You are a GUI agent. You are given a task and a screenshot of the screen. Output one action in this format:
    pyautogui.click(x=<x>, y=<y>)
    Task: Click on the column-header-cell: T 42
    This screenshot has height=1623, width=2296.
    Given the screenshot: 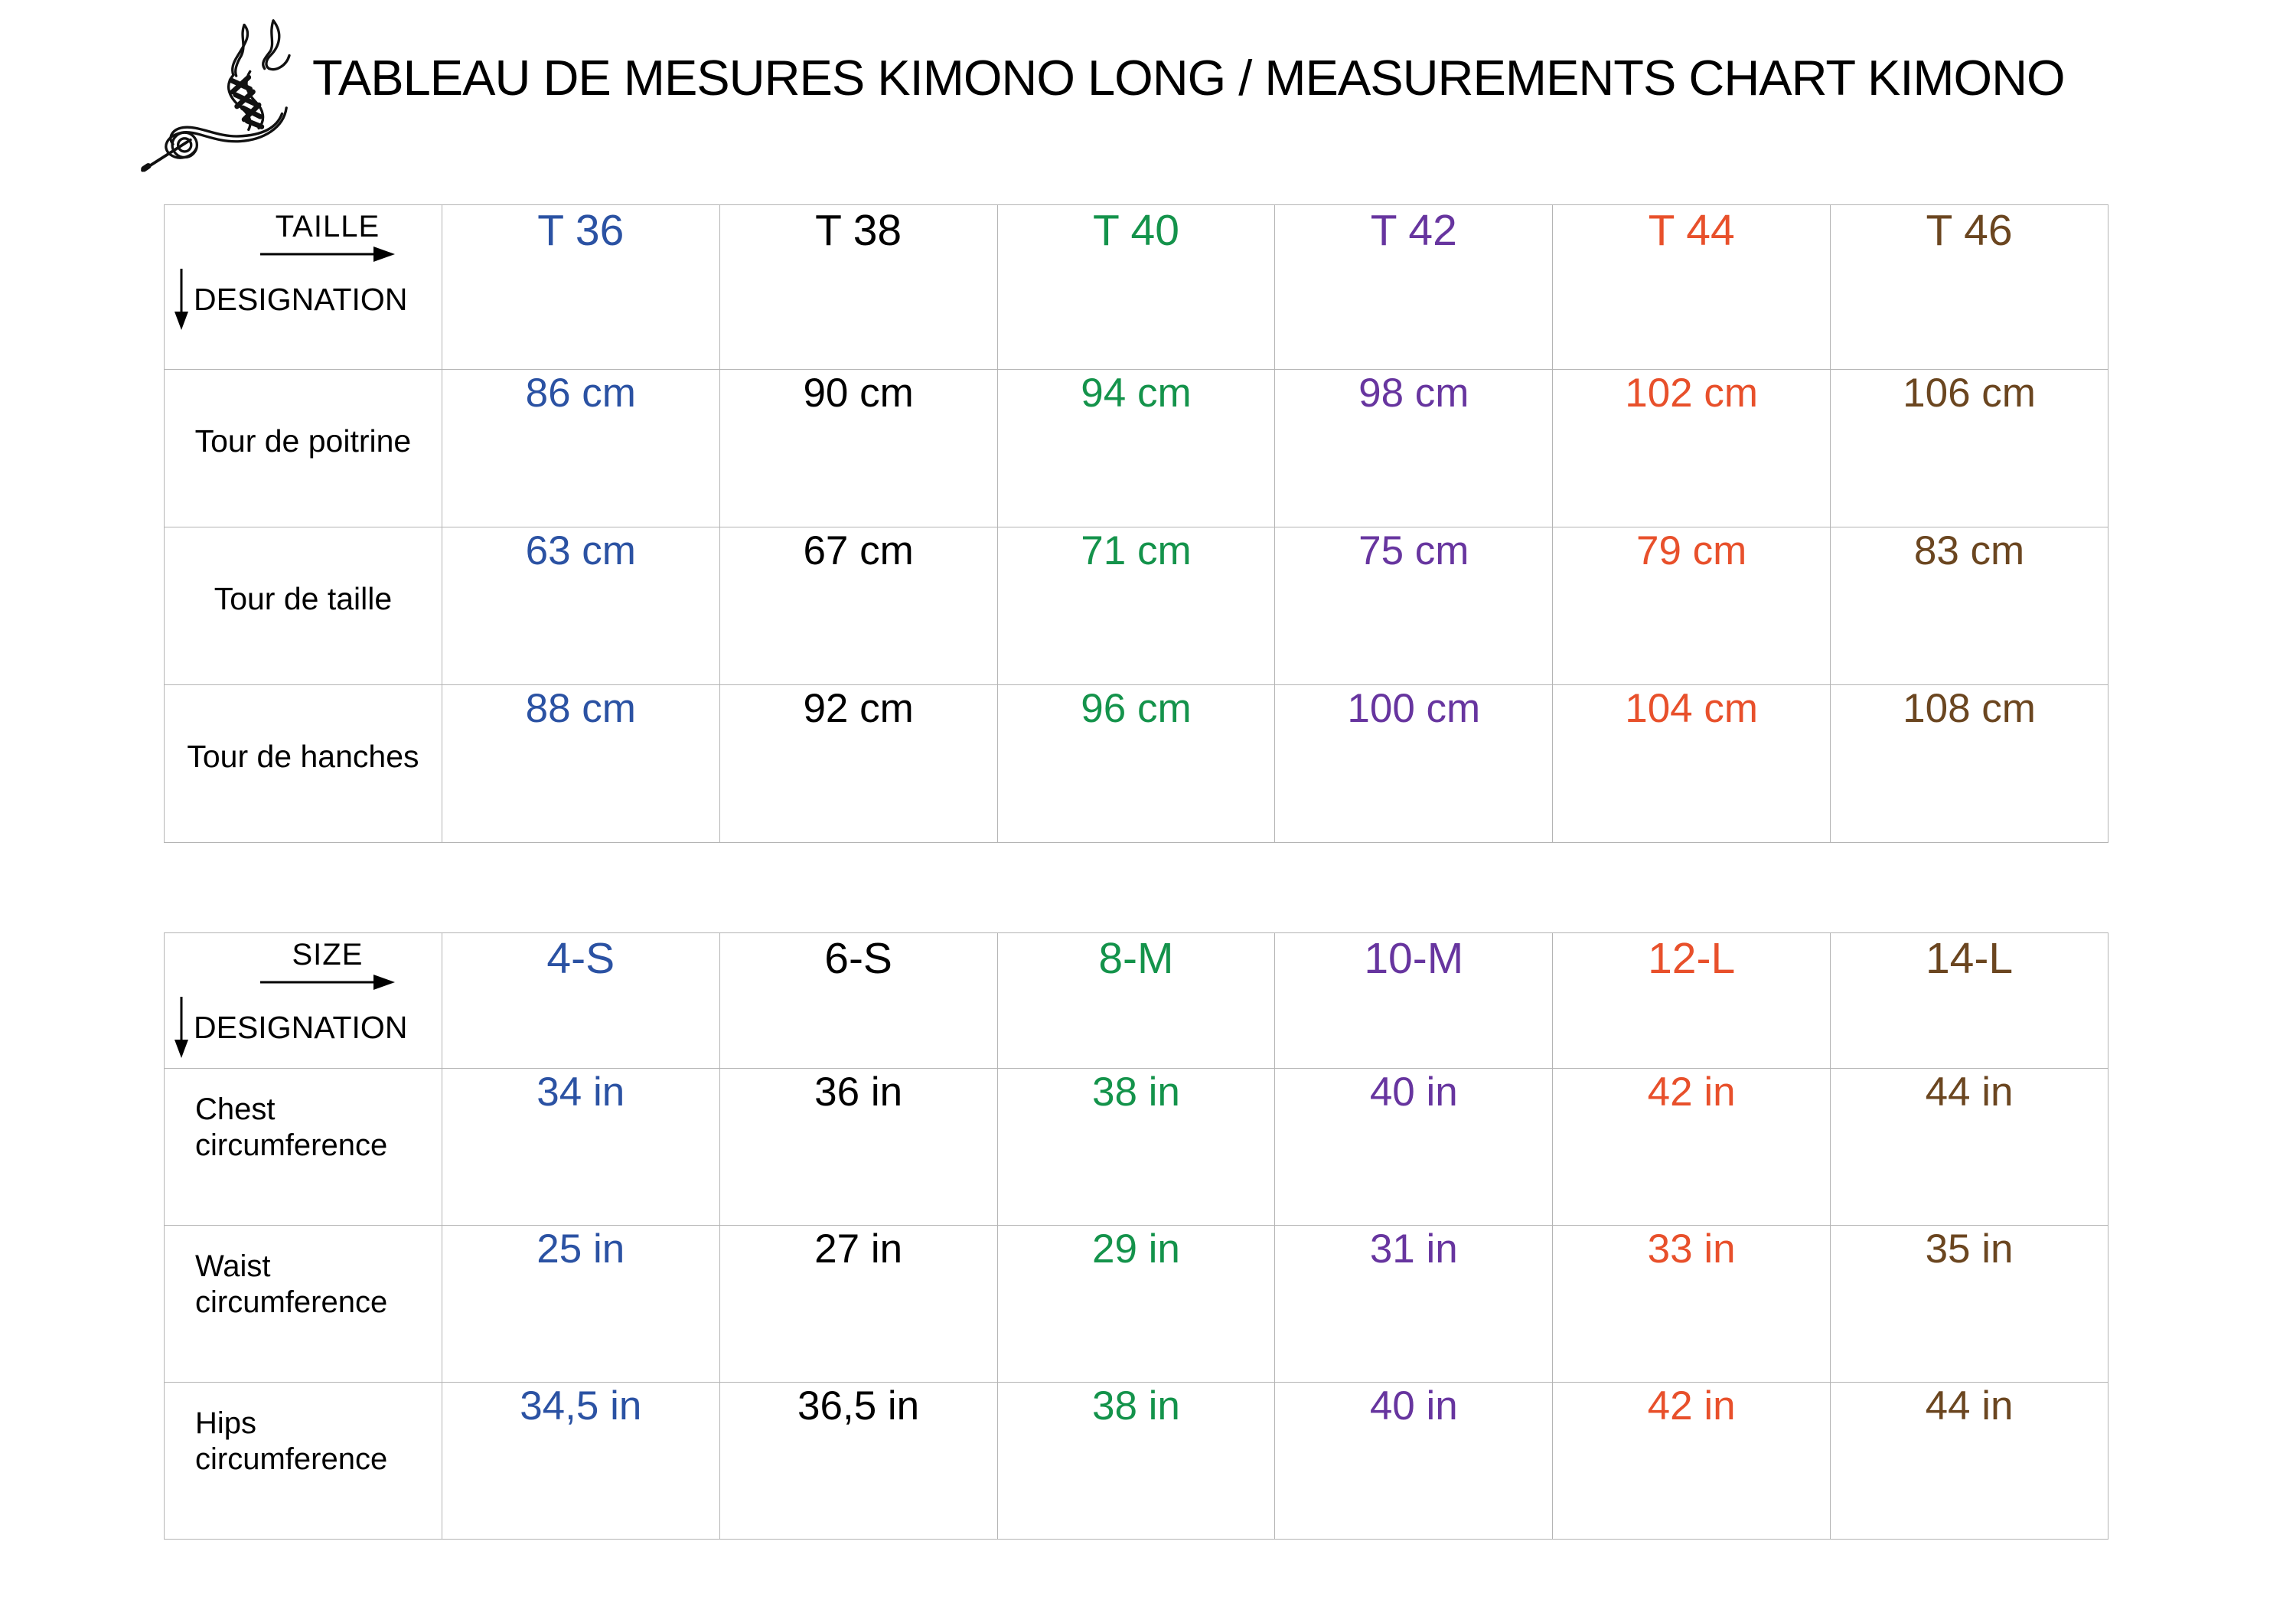 What is the action you would take?
    pyautogui.click(x=1414, y=287)
    